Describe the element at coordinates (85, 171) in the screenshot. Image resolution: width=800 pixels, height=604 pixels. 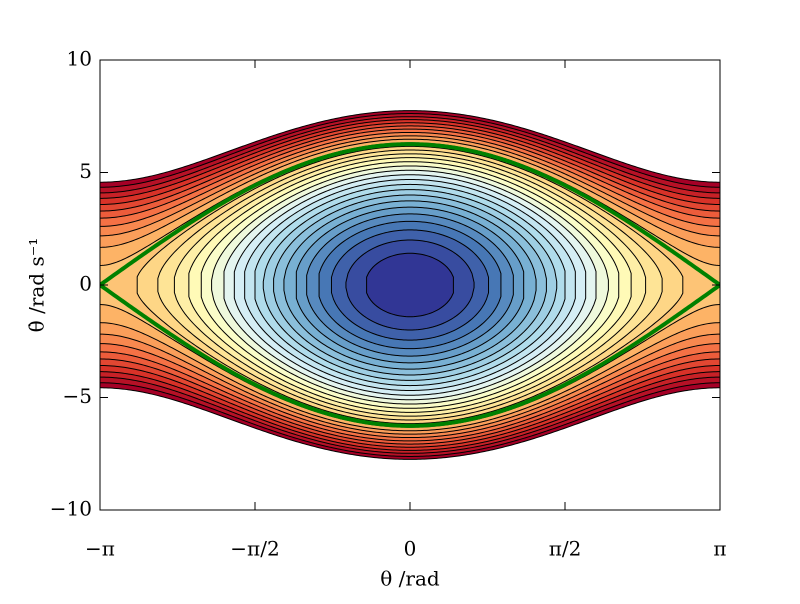
I see `y-tick-label: 5` at that location.